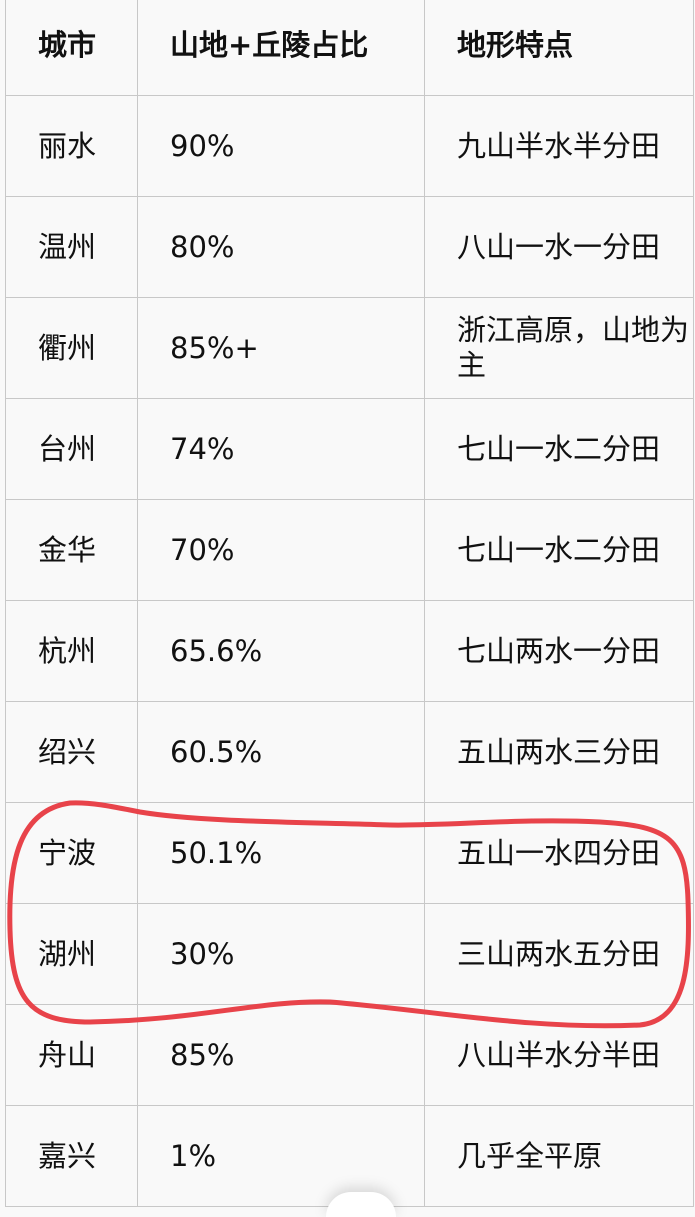  I want to click on table-row: 舟山 85% 八山半水分半田, so click(349, 1055).